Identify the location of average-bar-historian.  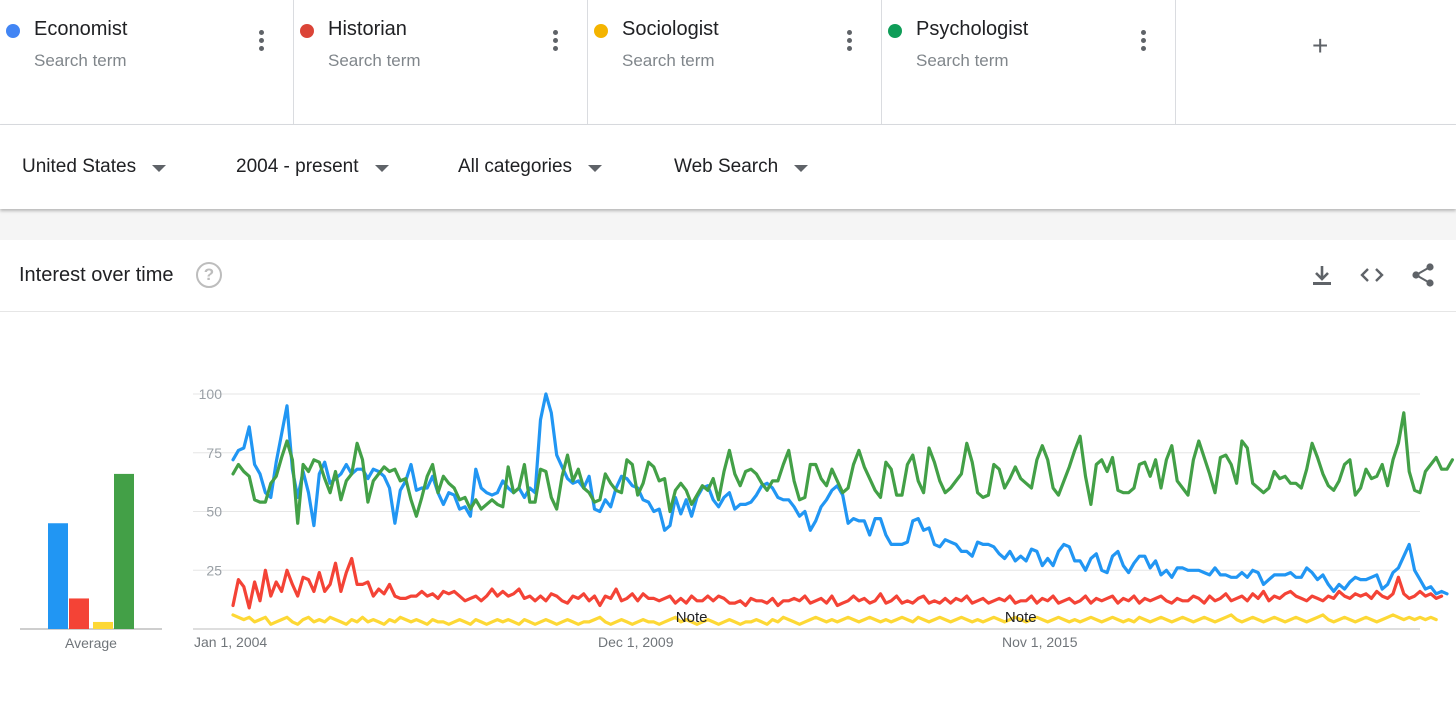
(79, 613).